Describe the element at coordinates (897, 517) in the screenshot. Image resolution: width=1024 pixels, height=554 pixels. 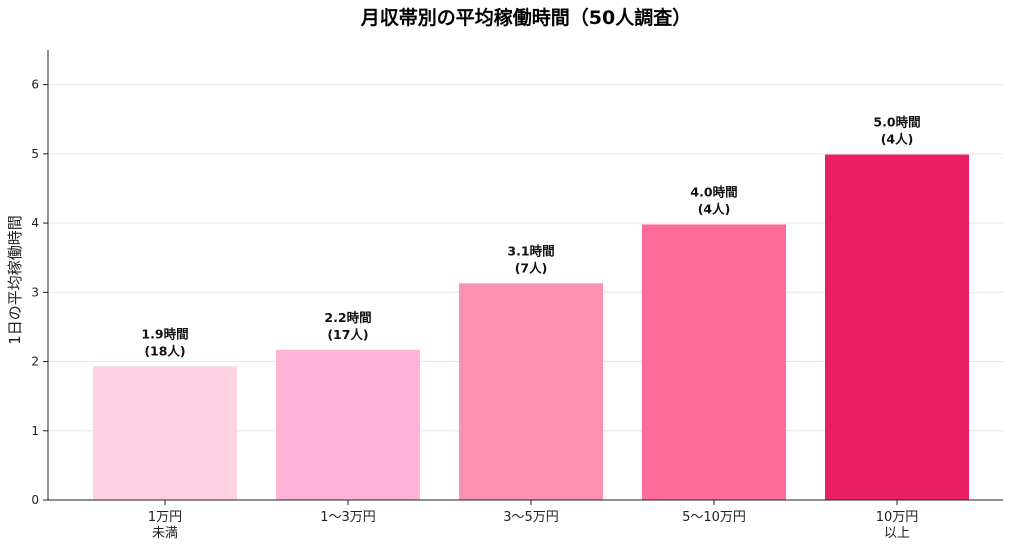
I see `x-tick-label: 10万円` at that location.